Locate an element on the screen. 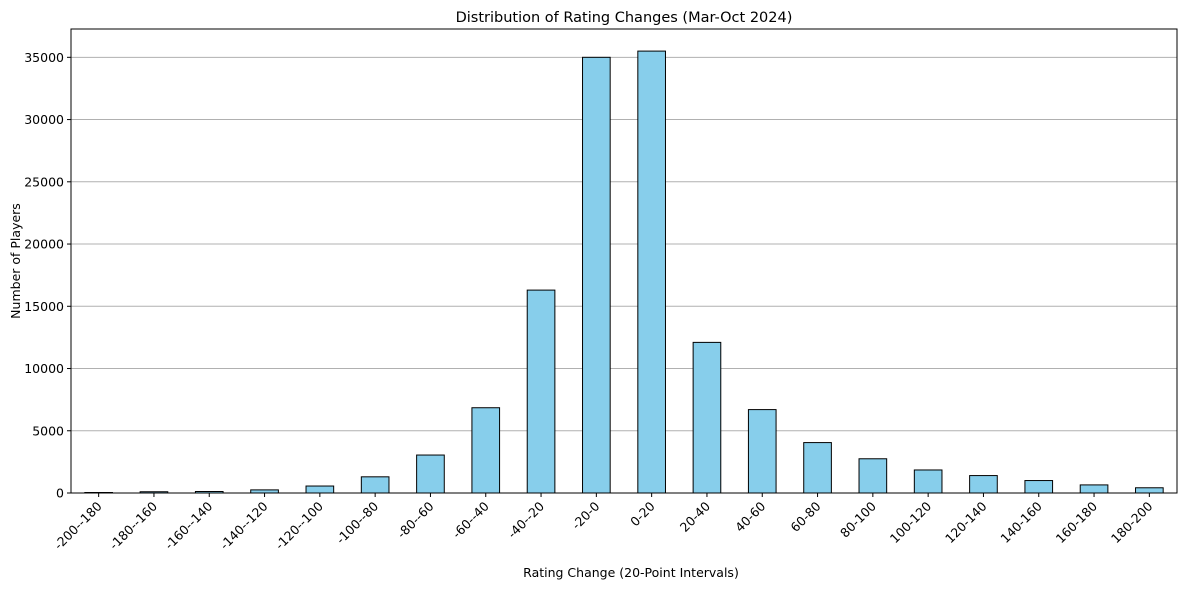 This screenshot has width=1187, height=590. y-tick-label: 15000 is located at coordinates (44, 306).